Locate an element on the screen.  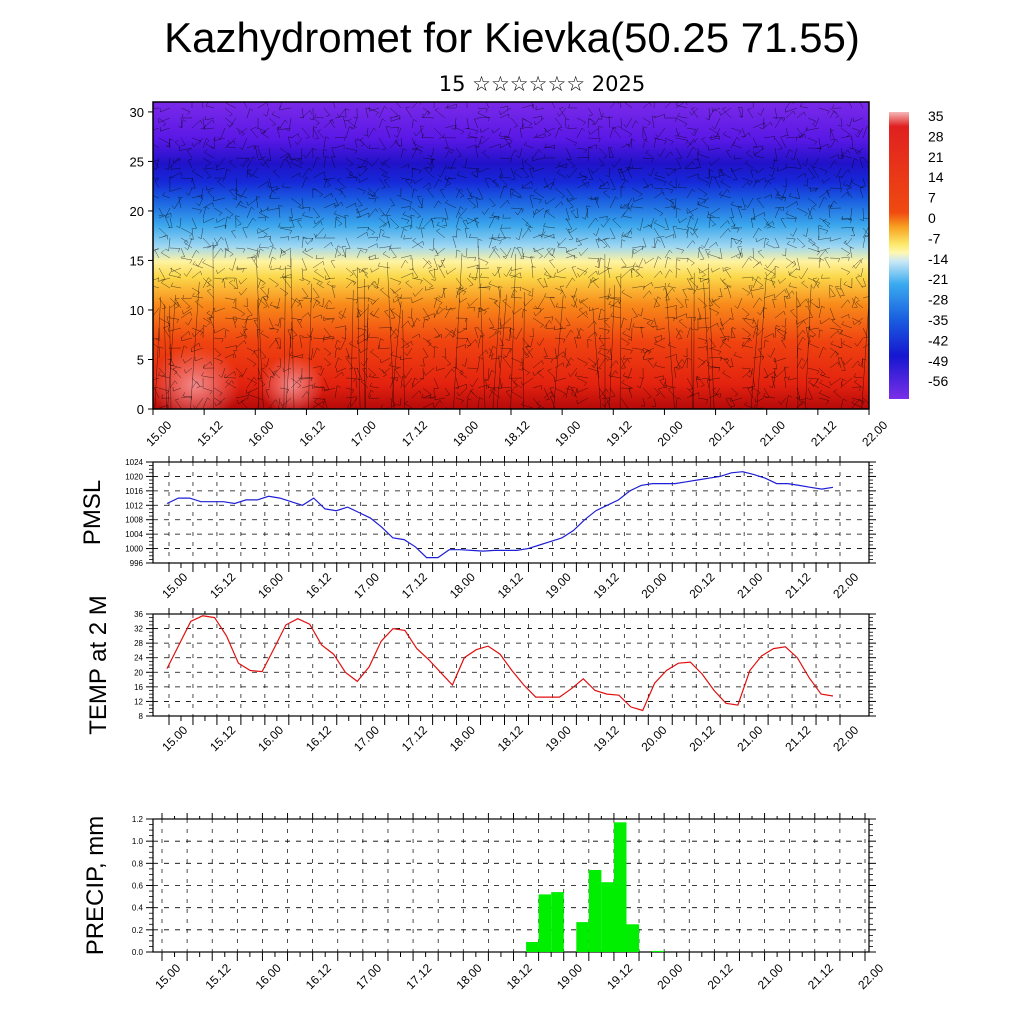
temp-series-line is located at coordinates (500, 663).